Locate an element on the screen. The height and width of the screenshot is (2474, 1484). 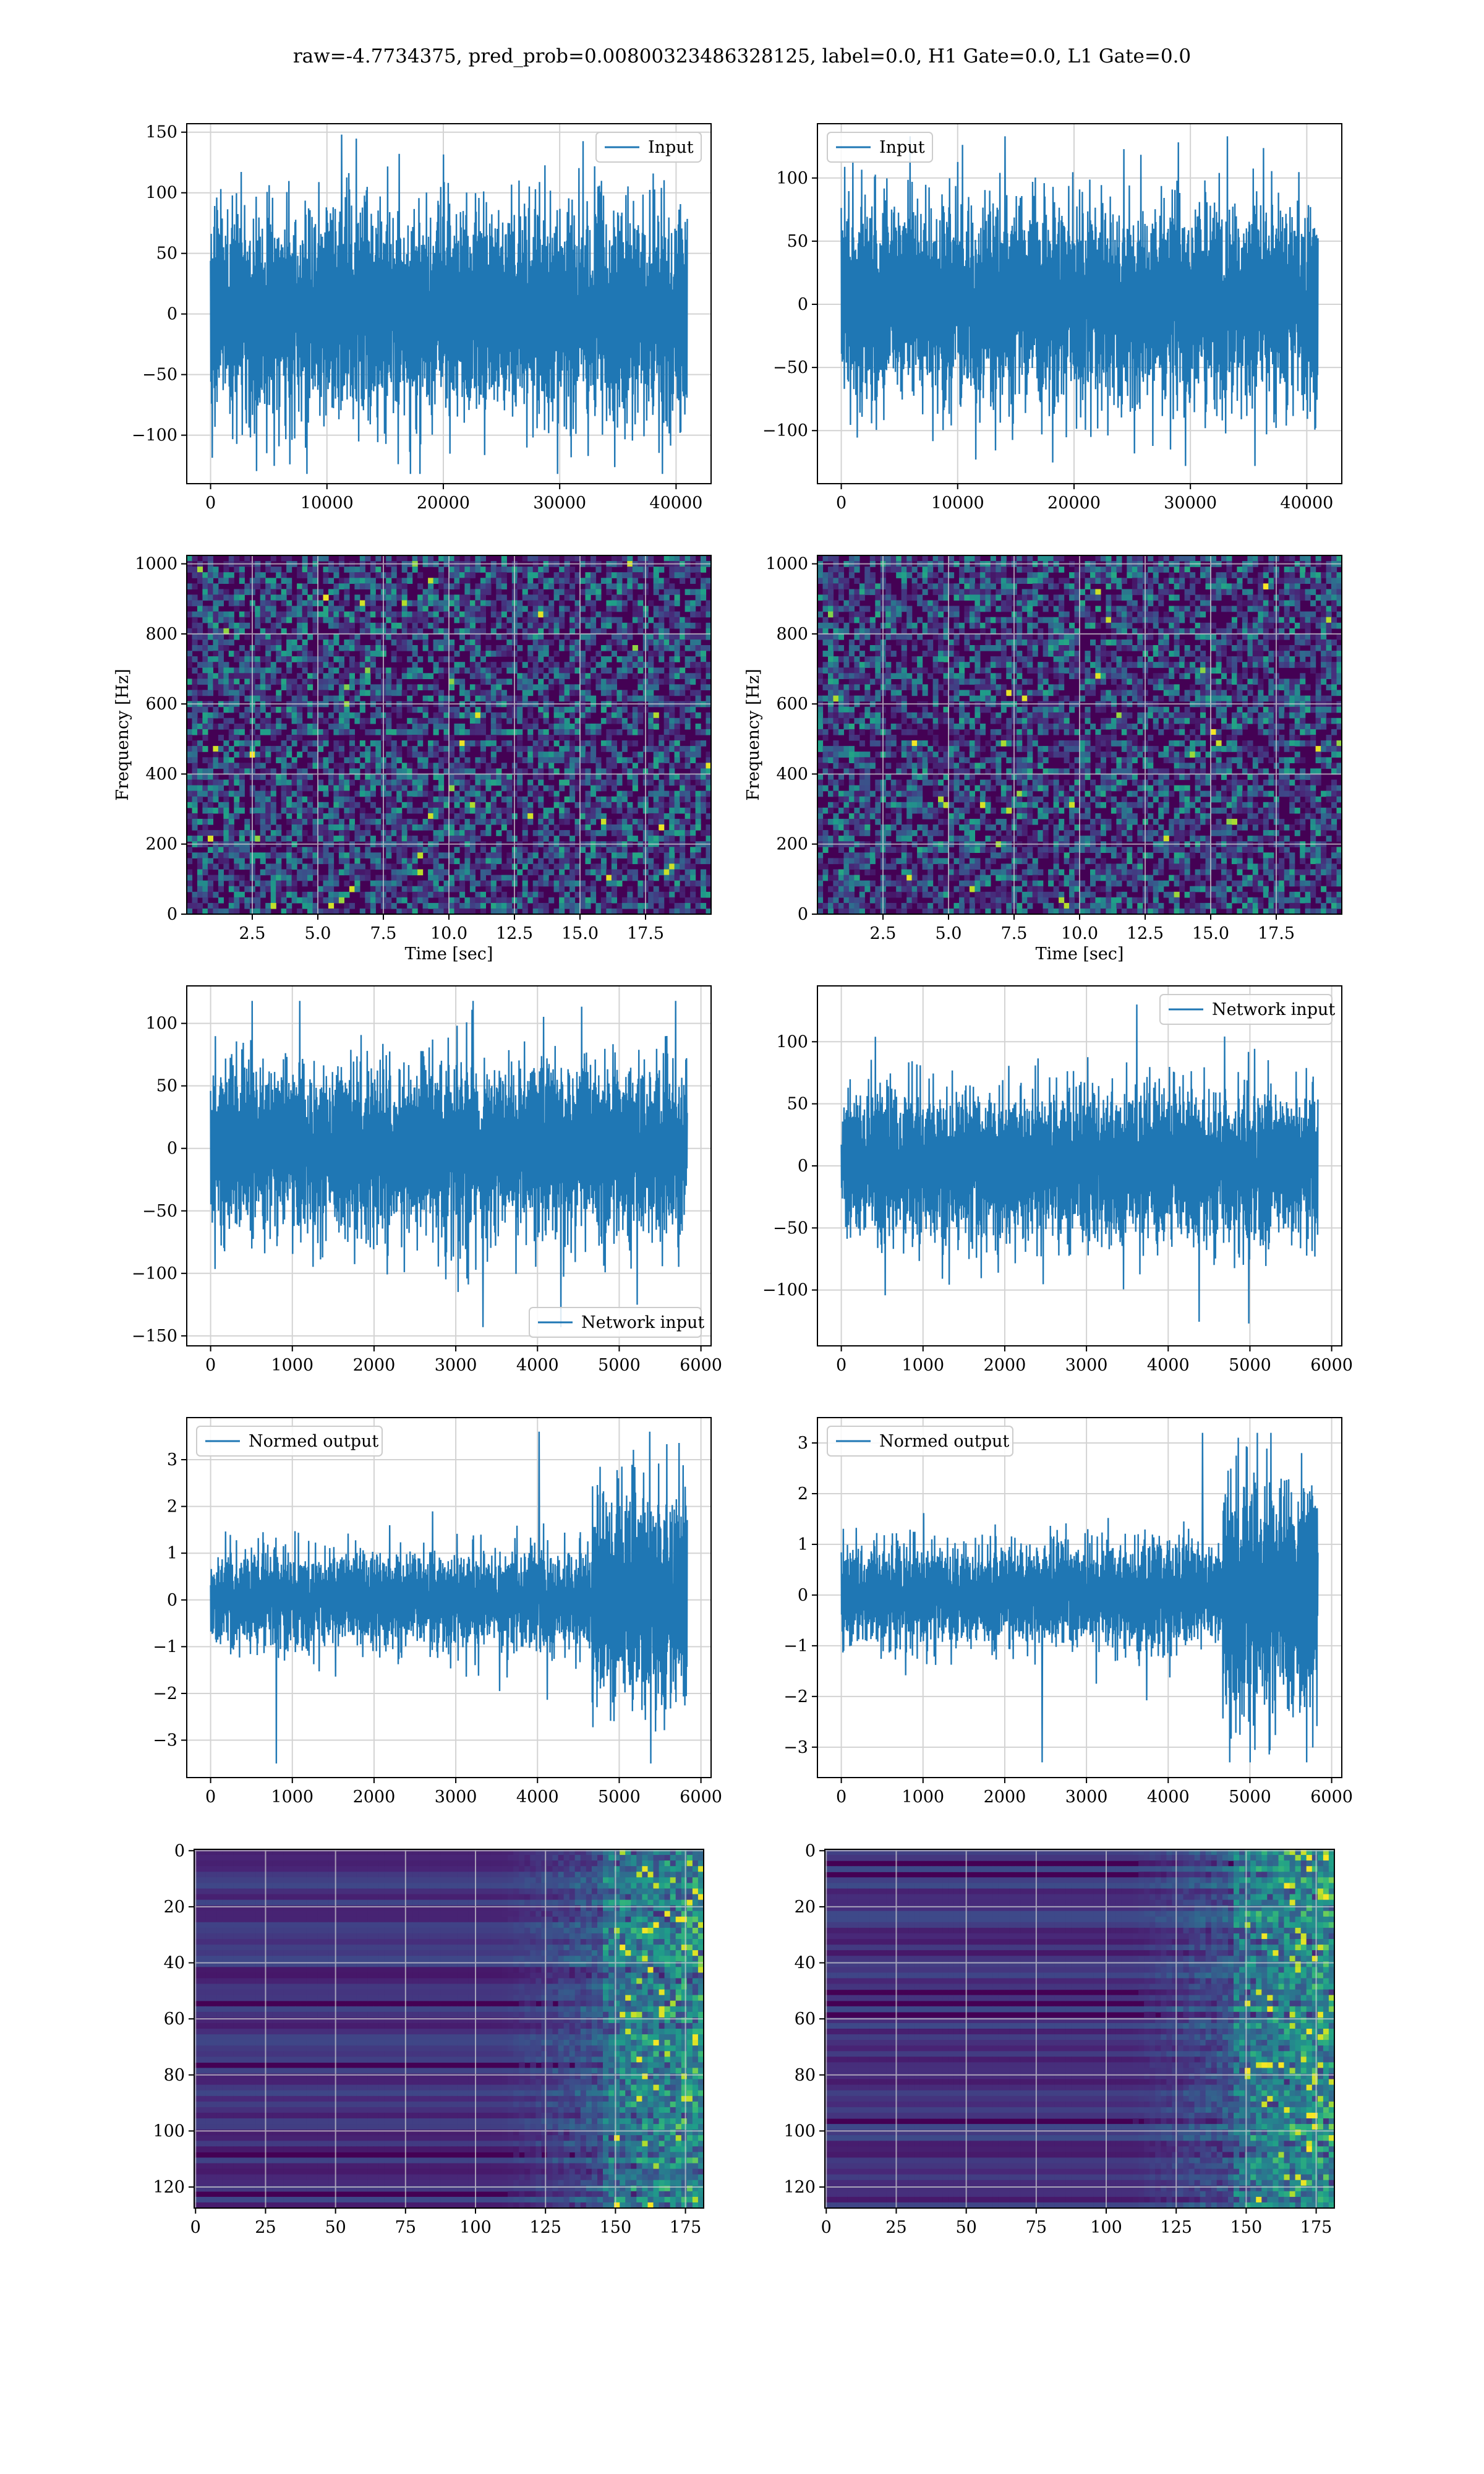
y-tick-label: −150 is located at coordinates (154, 1336).